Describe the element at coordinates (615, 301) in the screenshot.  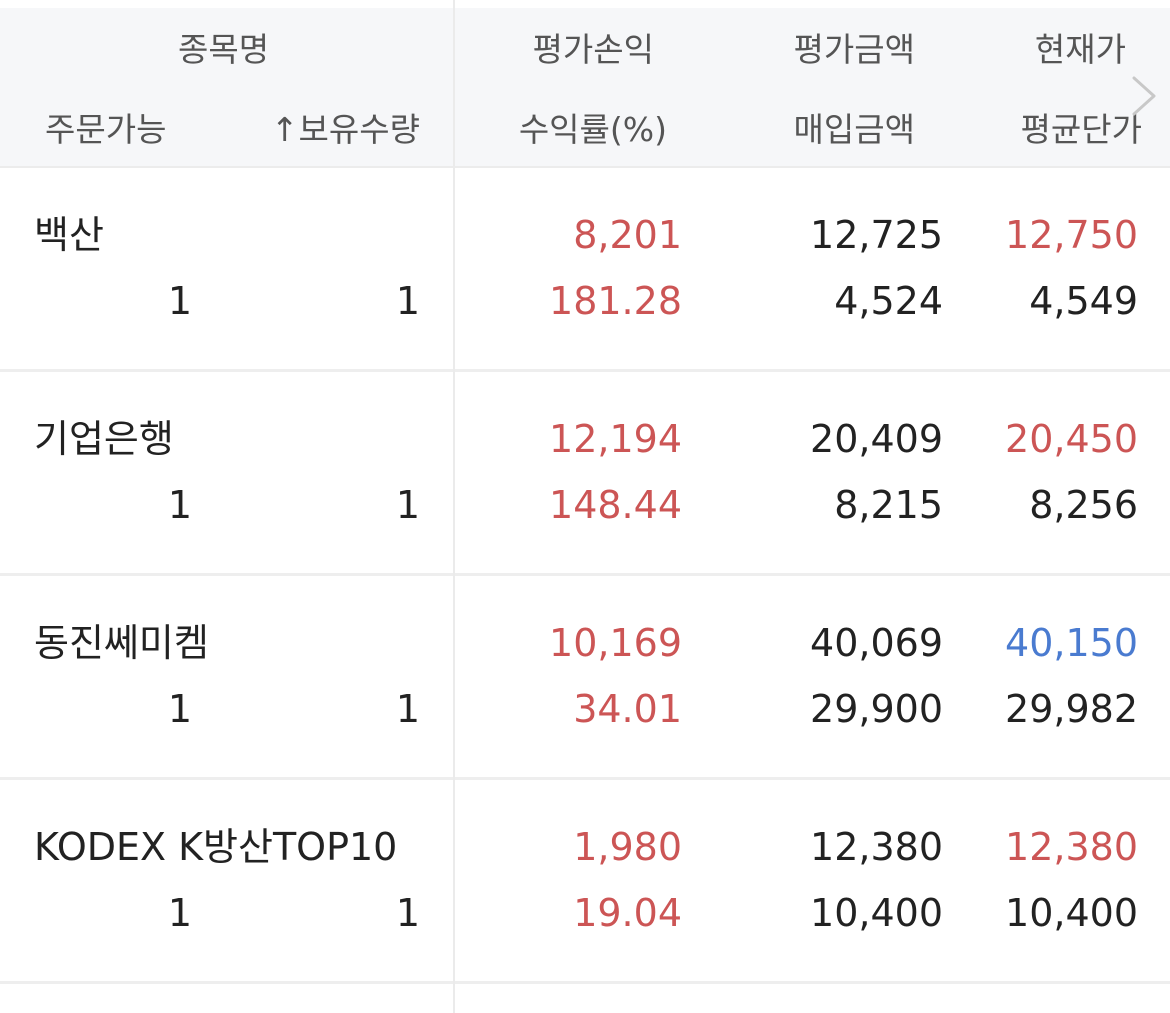
I see `return-rate: 181.28` at that location.